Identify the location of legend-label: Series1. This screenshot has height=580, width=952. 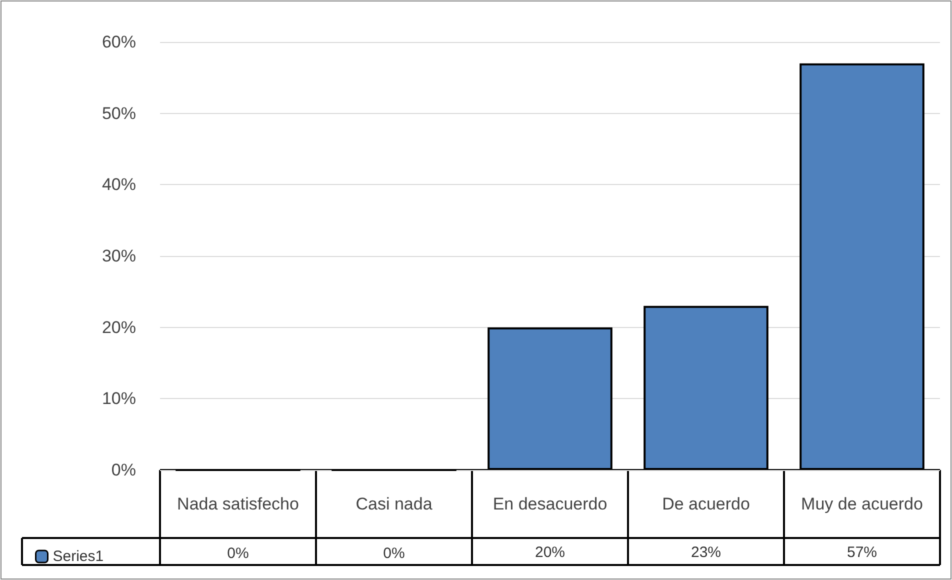
(78, 556).